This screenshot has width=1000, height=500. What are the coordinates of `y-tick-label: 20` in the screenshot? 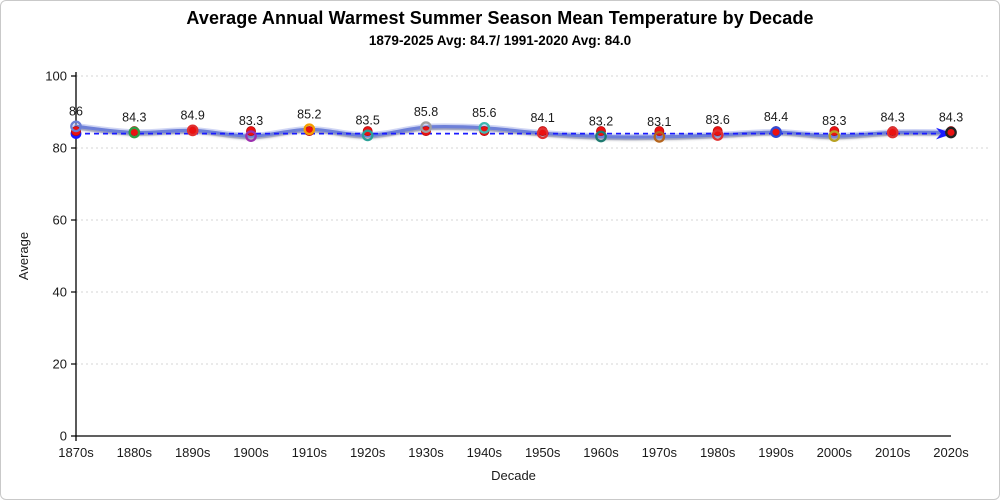 It's located at (60, 364).